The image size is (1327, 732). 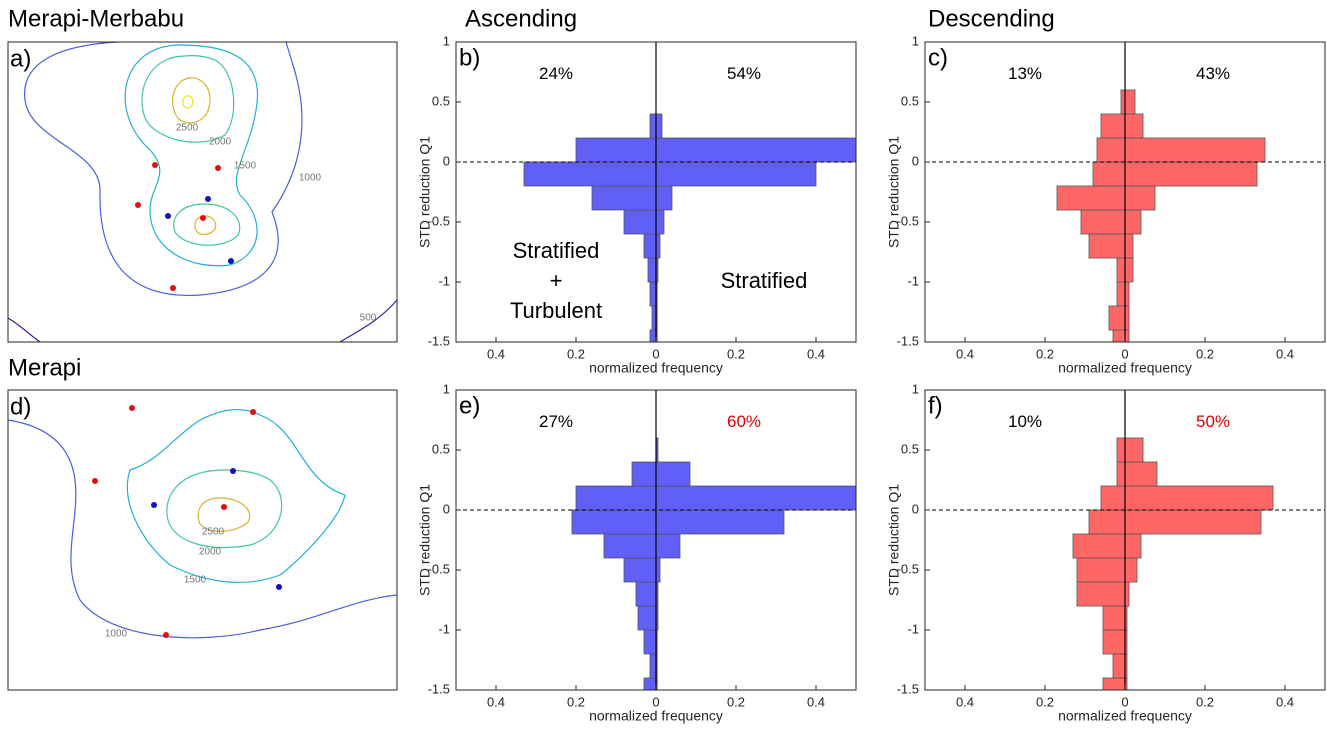 I want to click on stations, so click(x=187, y=521).